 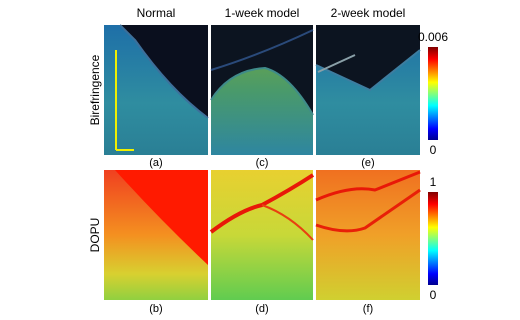 I want to click on panel-label: (f), so click(x=368, y=309).